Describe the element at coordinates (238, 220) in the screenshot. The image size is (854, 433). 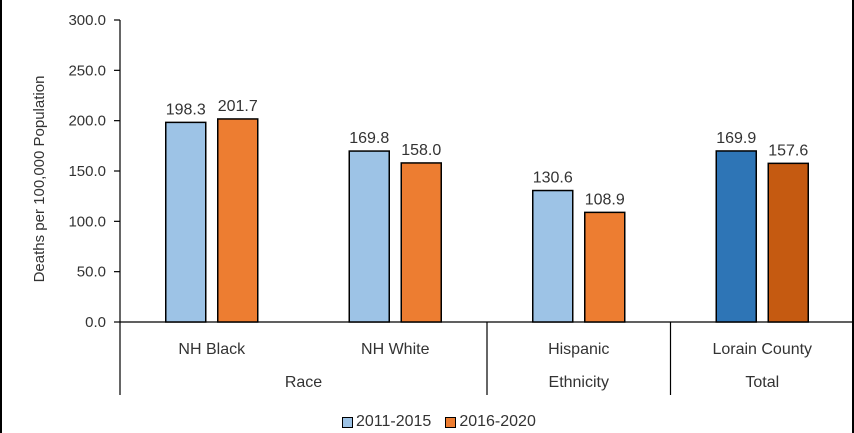
I see `bar-2-nh-black` at that location.